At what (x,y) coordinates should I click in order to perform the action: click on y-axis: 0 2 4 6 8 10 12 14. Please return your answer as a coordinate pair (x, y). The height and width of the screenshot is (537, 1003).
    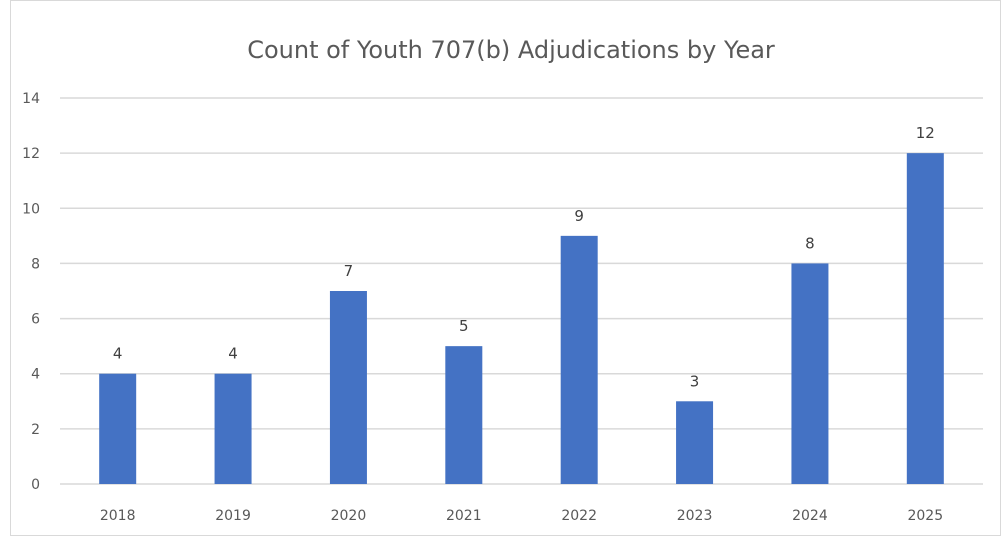
    Looking at the image, I should click on (31, 292).